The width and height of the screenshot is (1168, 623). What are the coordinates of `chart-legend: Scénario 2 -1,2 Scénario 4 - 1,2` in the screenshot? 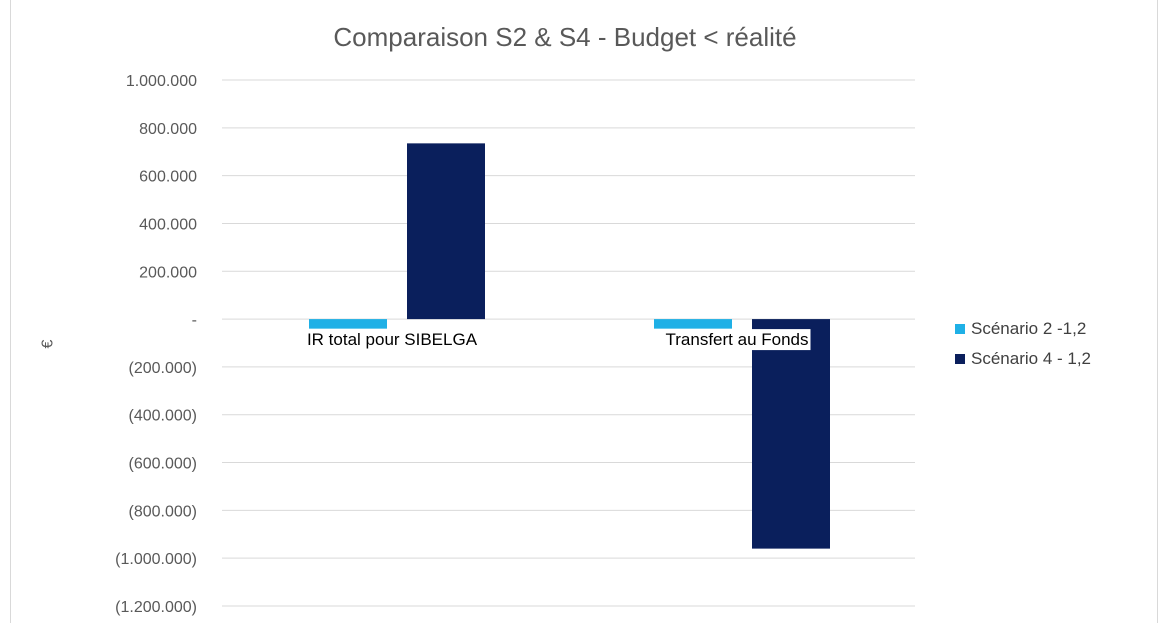 It's located at (1023, 344).